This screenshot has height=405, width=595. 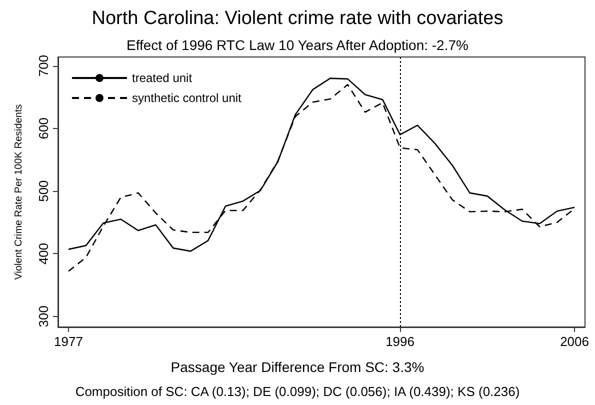 What do you see at coordinates (43, 65) in the screenshot?
I see `y-tick-label: 700` at bounding box center [43, 65].